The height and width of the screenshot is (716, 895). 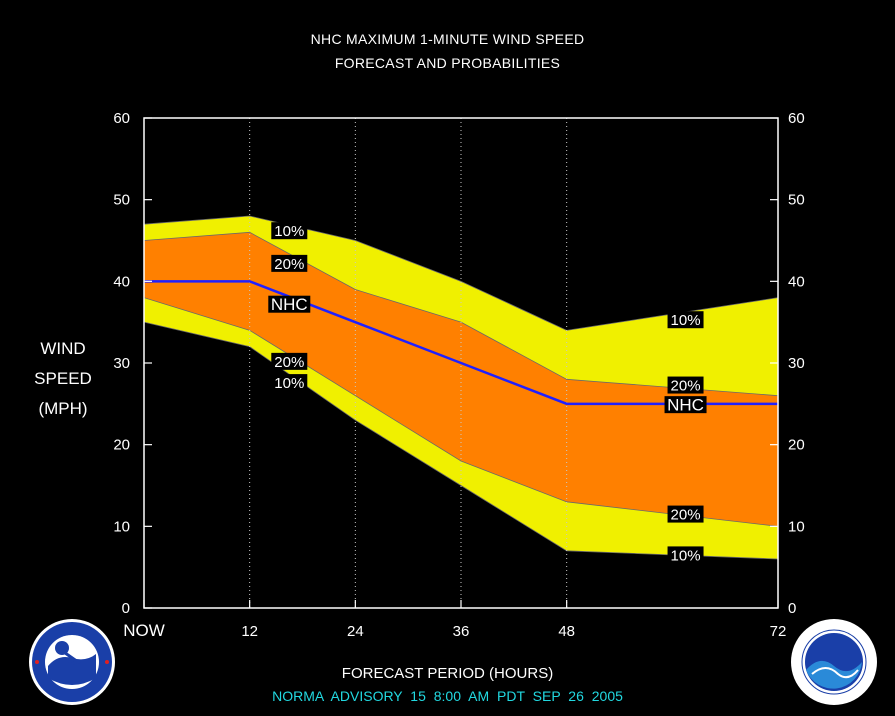 I want to click on chart-title-line2: FORECAST AND PROBABILITIES, so click(x=447, y=63).